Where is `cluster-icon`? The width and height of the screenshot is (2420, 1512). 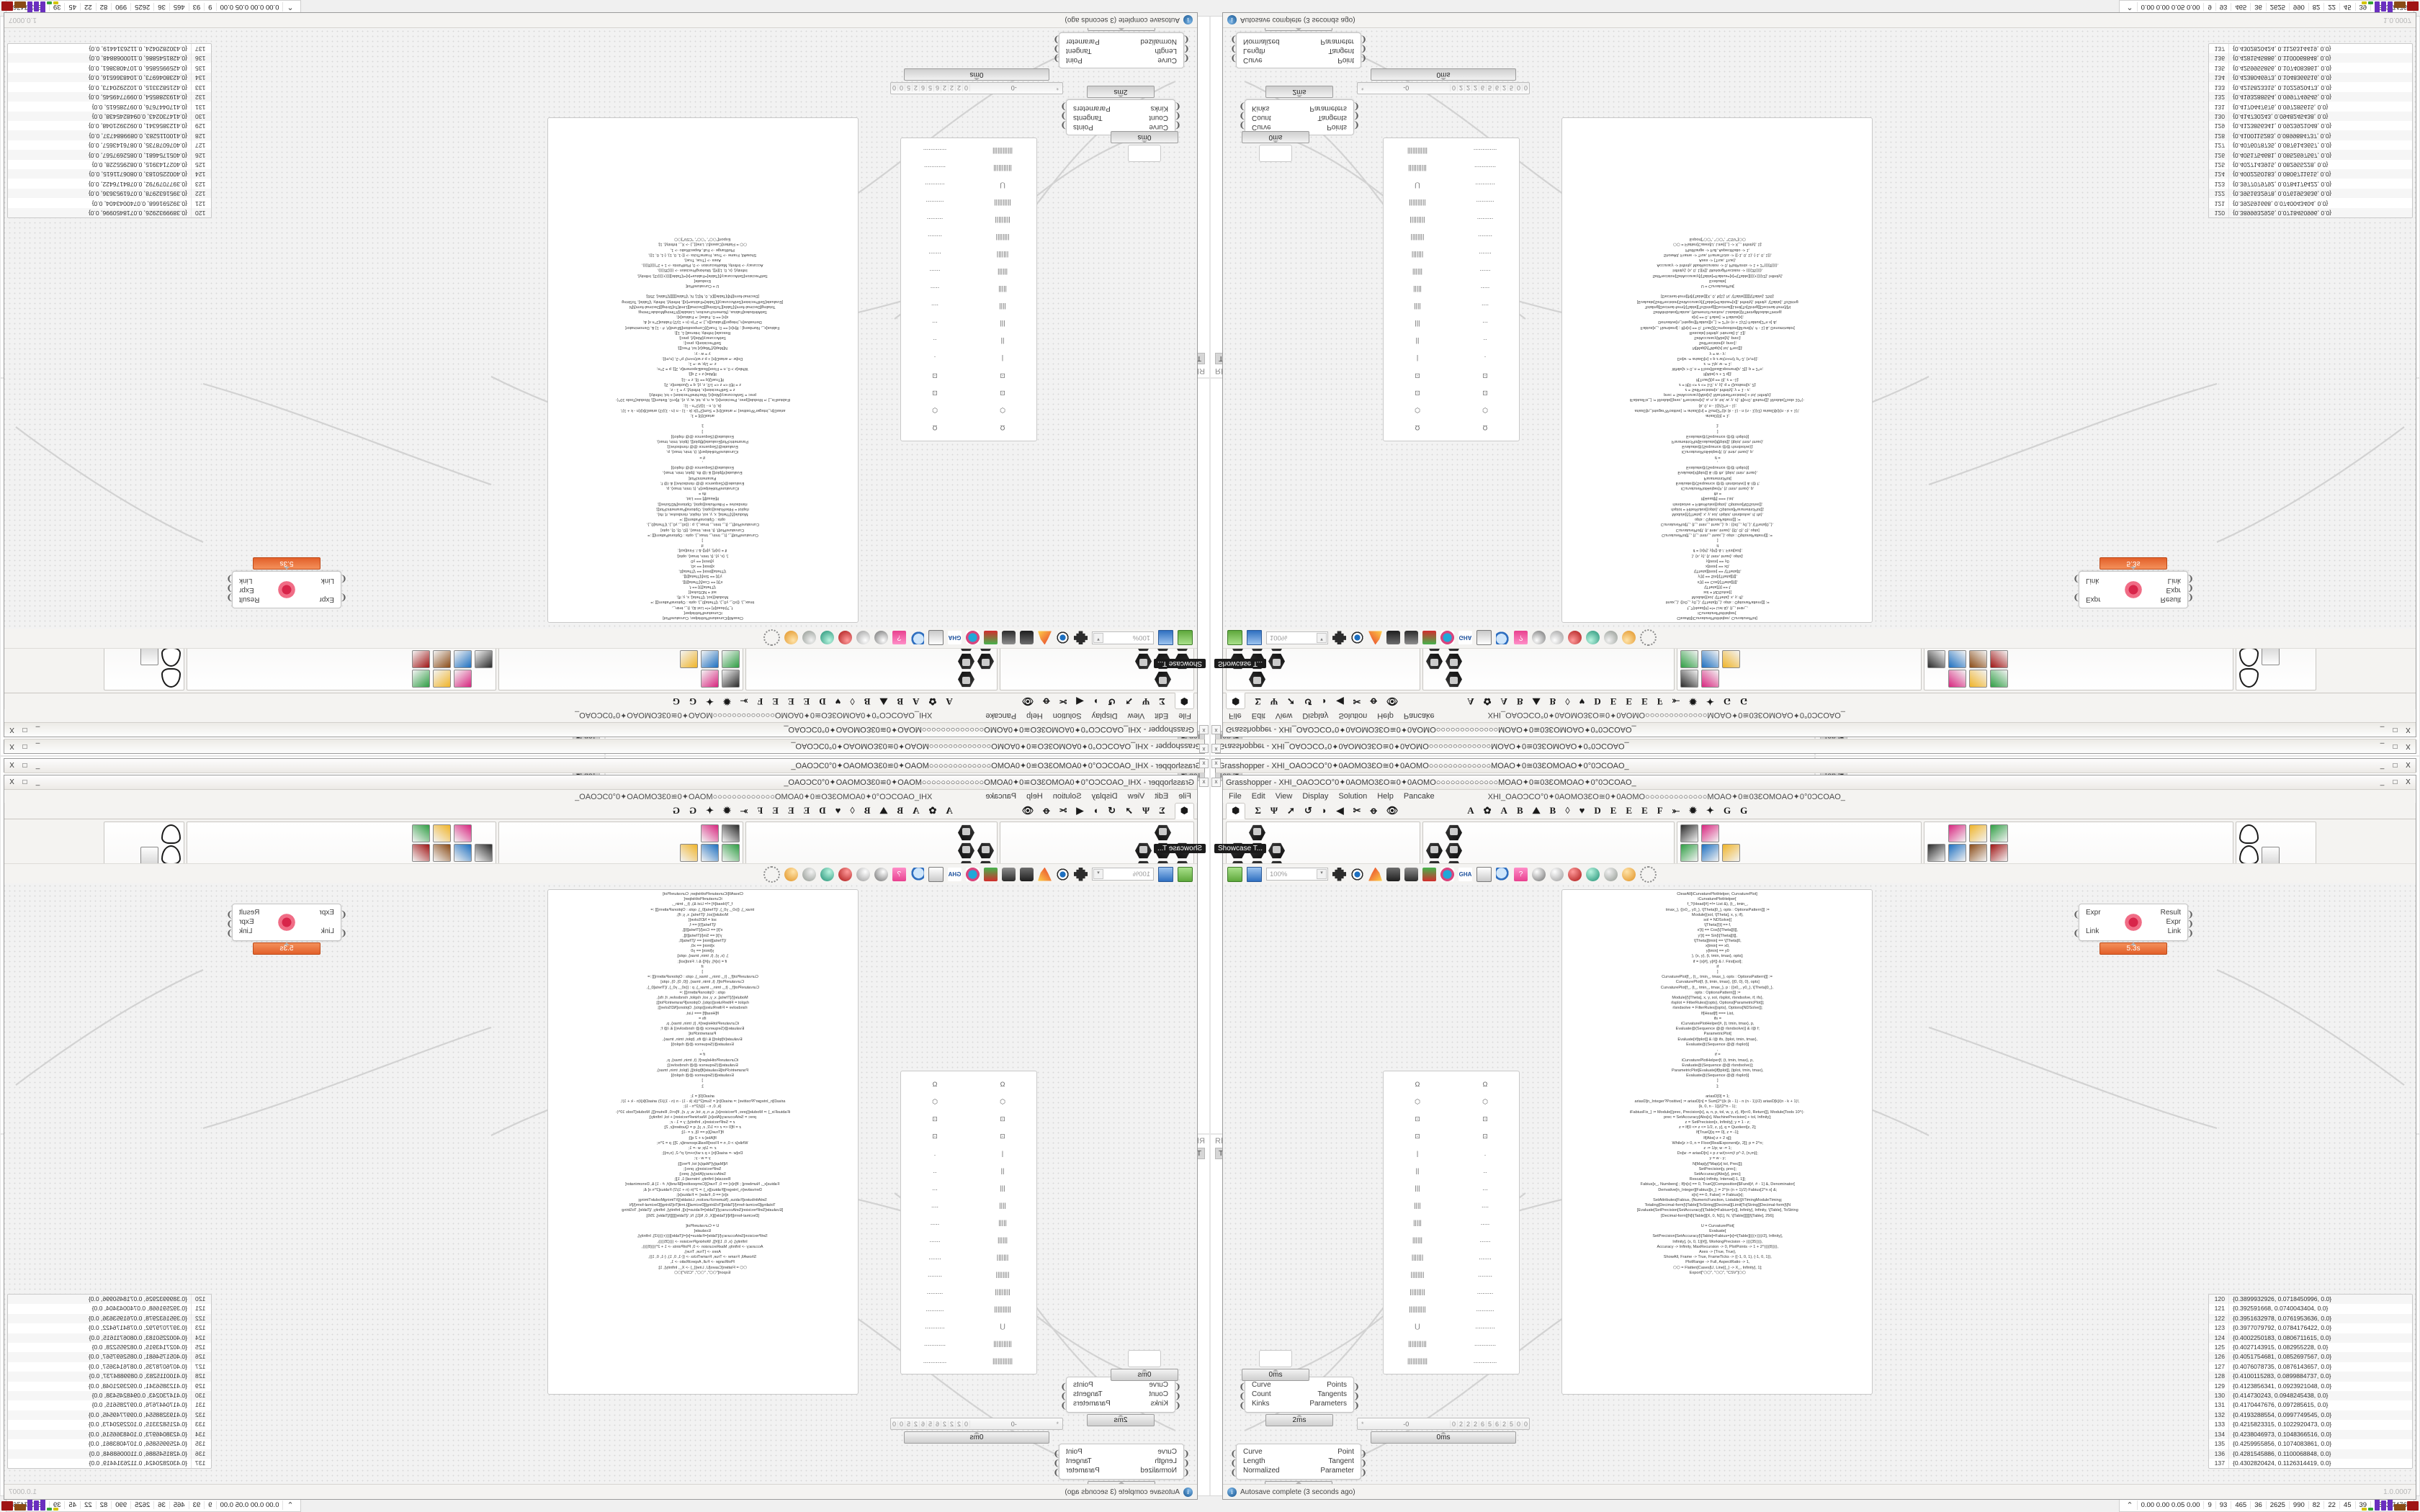 cluster-icon is located at coordinates (1393, 638).